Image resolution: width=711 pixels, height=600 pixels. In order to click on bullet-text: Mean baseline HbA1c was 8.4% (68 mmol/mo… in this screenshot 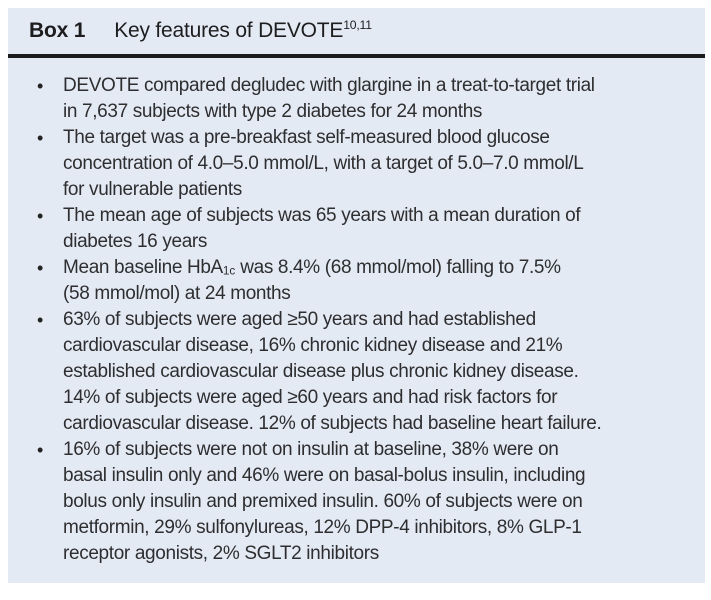, I will do `click(382, 281)`.